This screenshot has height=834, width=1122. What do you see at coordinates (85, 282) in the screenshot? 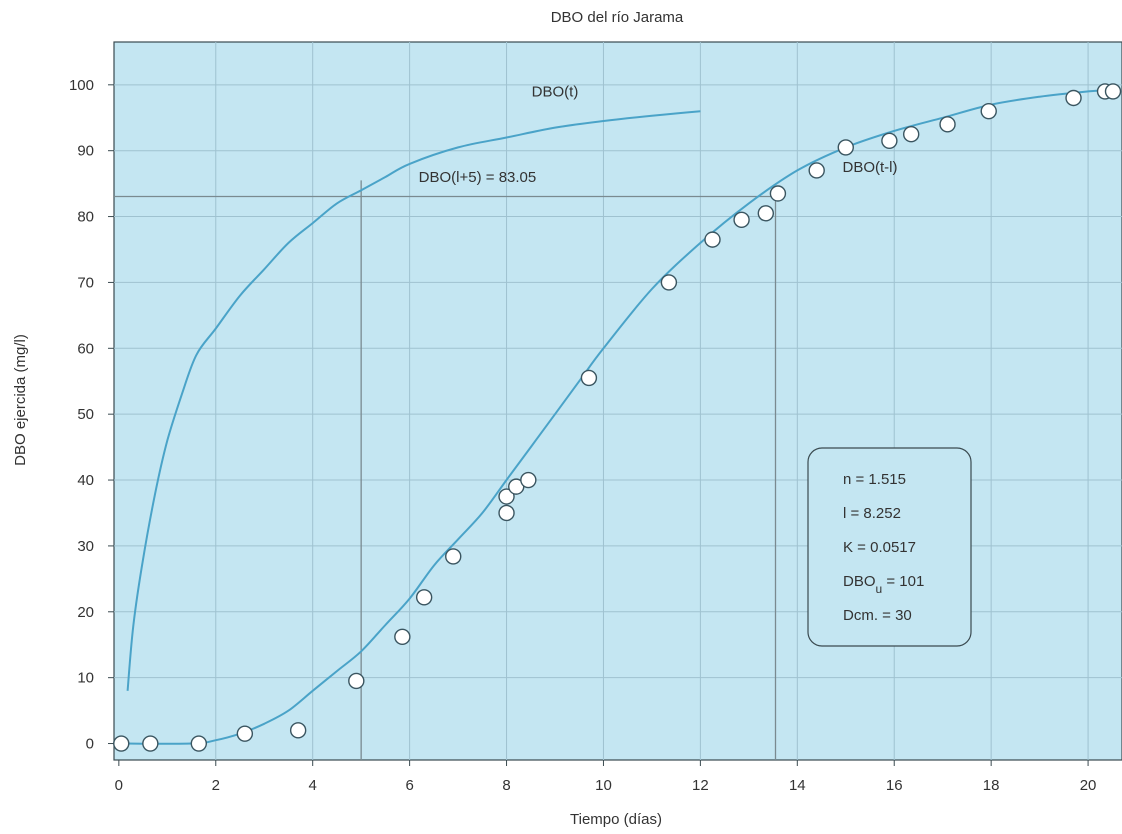
I see `y-tick-label: 70` at bounding box center [85, 282].